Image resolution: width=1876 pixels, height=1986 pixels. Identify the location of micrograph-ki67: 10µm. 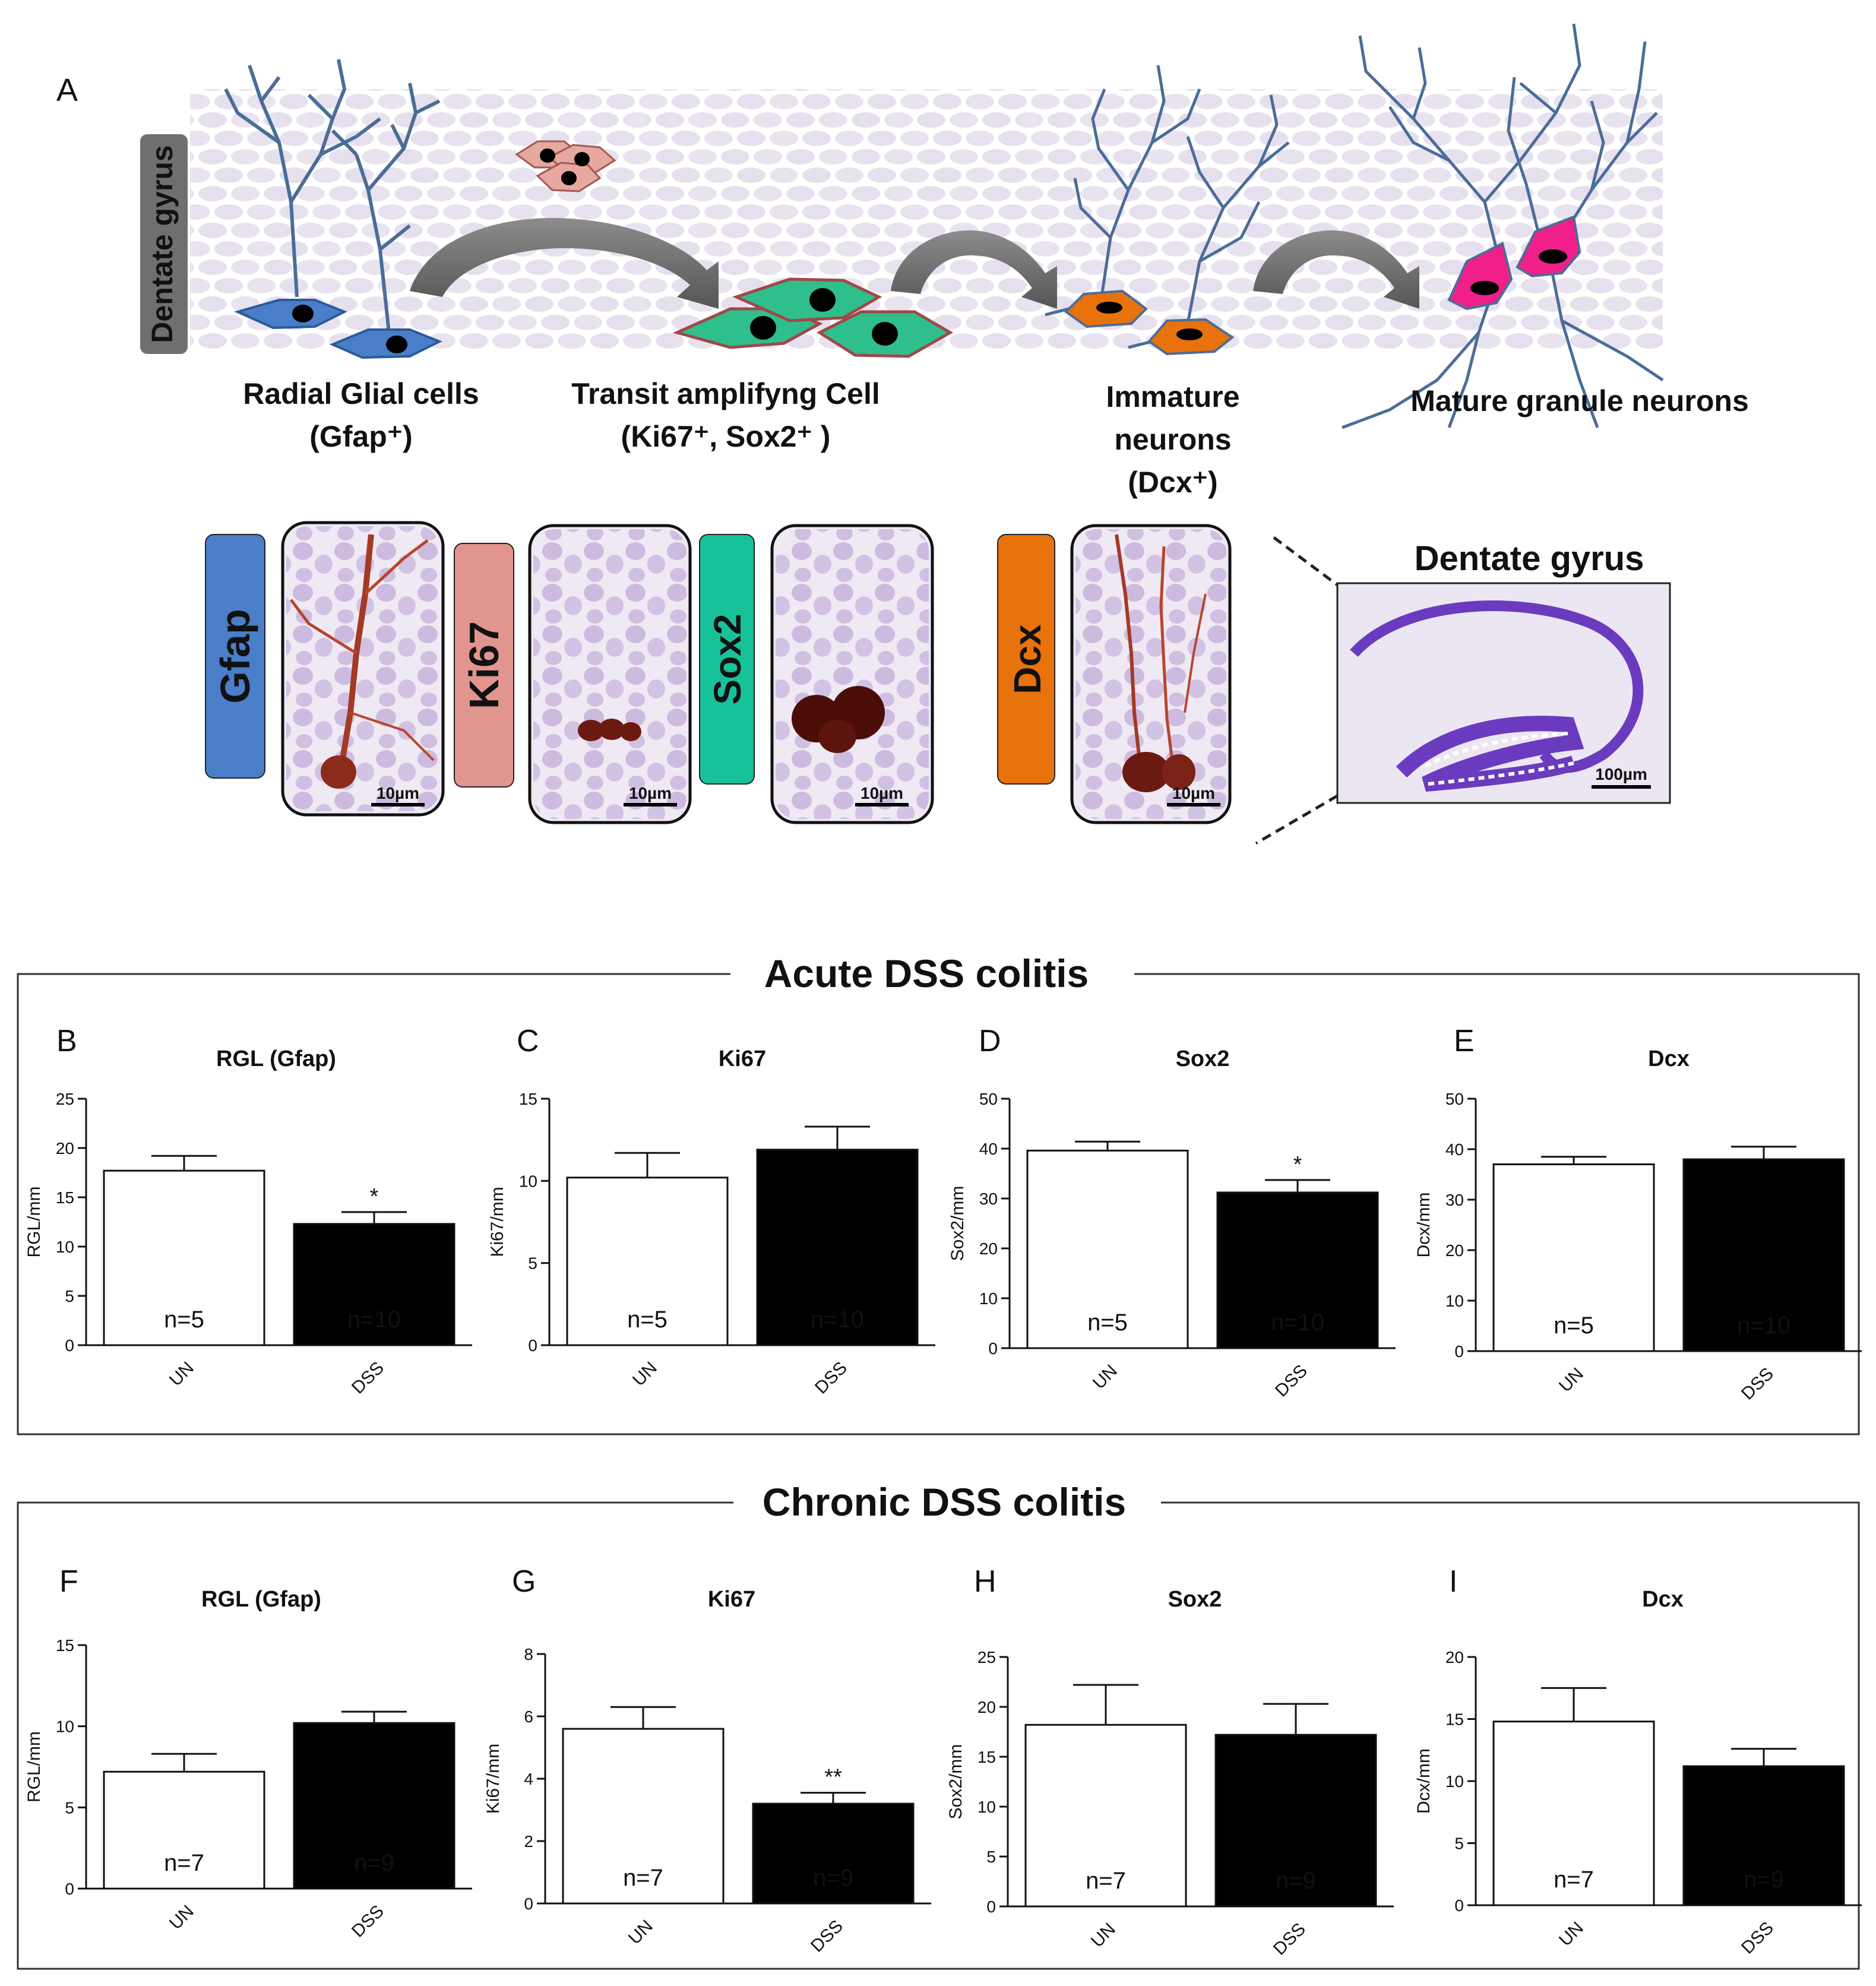
(610, 674).